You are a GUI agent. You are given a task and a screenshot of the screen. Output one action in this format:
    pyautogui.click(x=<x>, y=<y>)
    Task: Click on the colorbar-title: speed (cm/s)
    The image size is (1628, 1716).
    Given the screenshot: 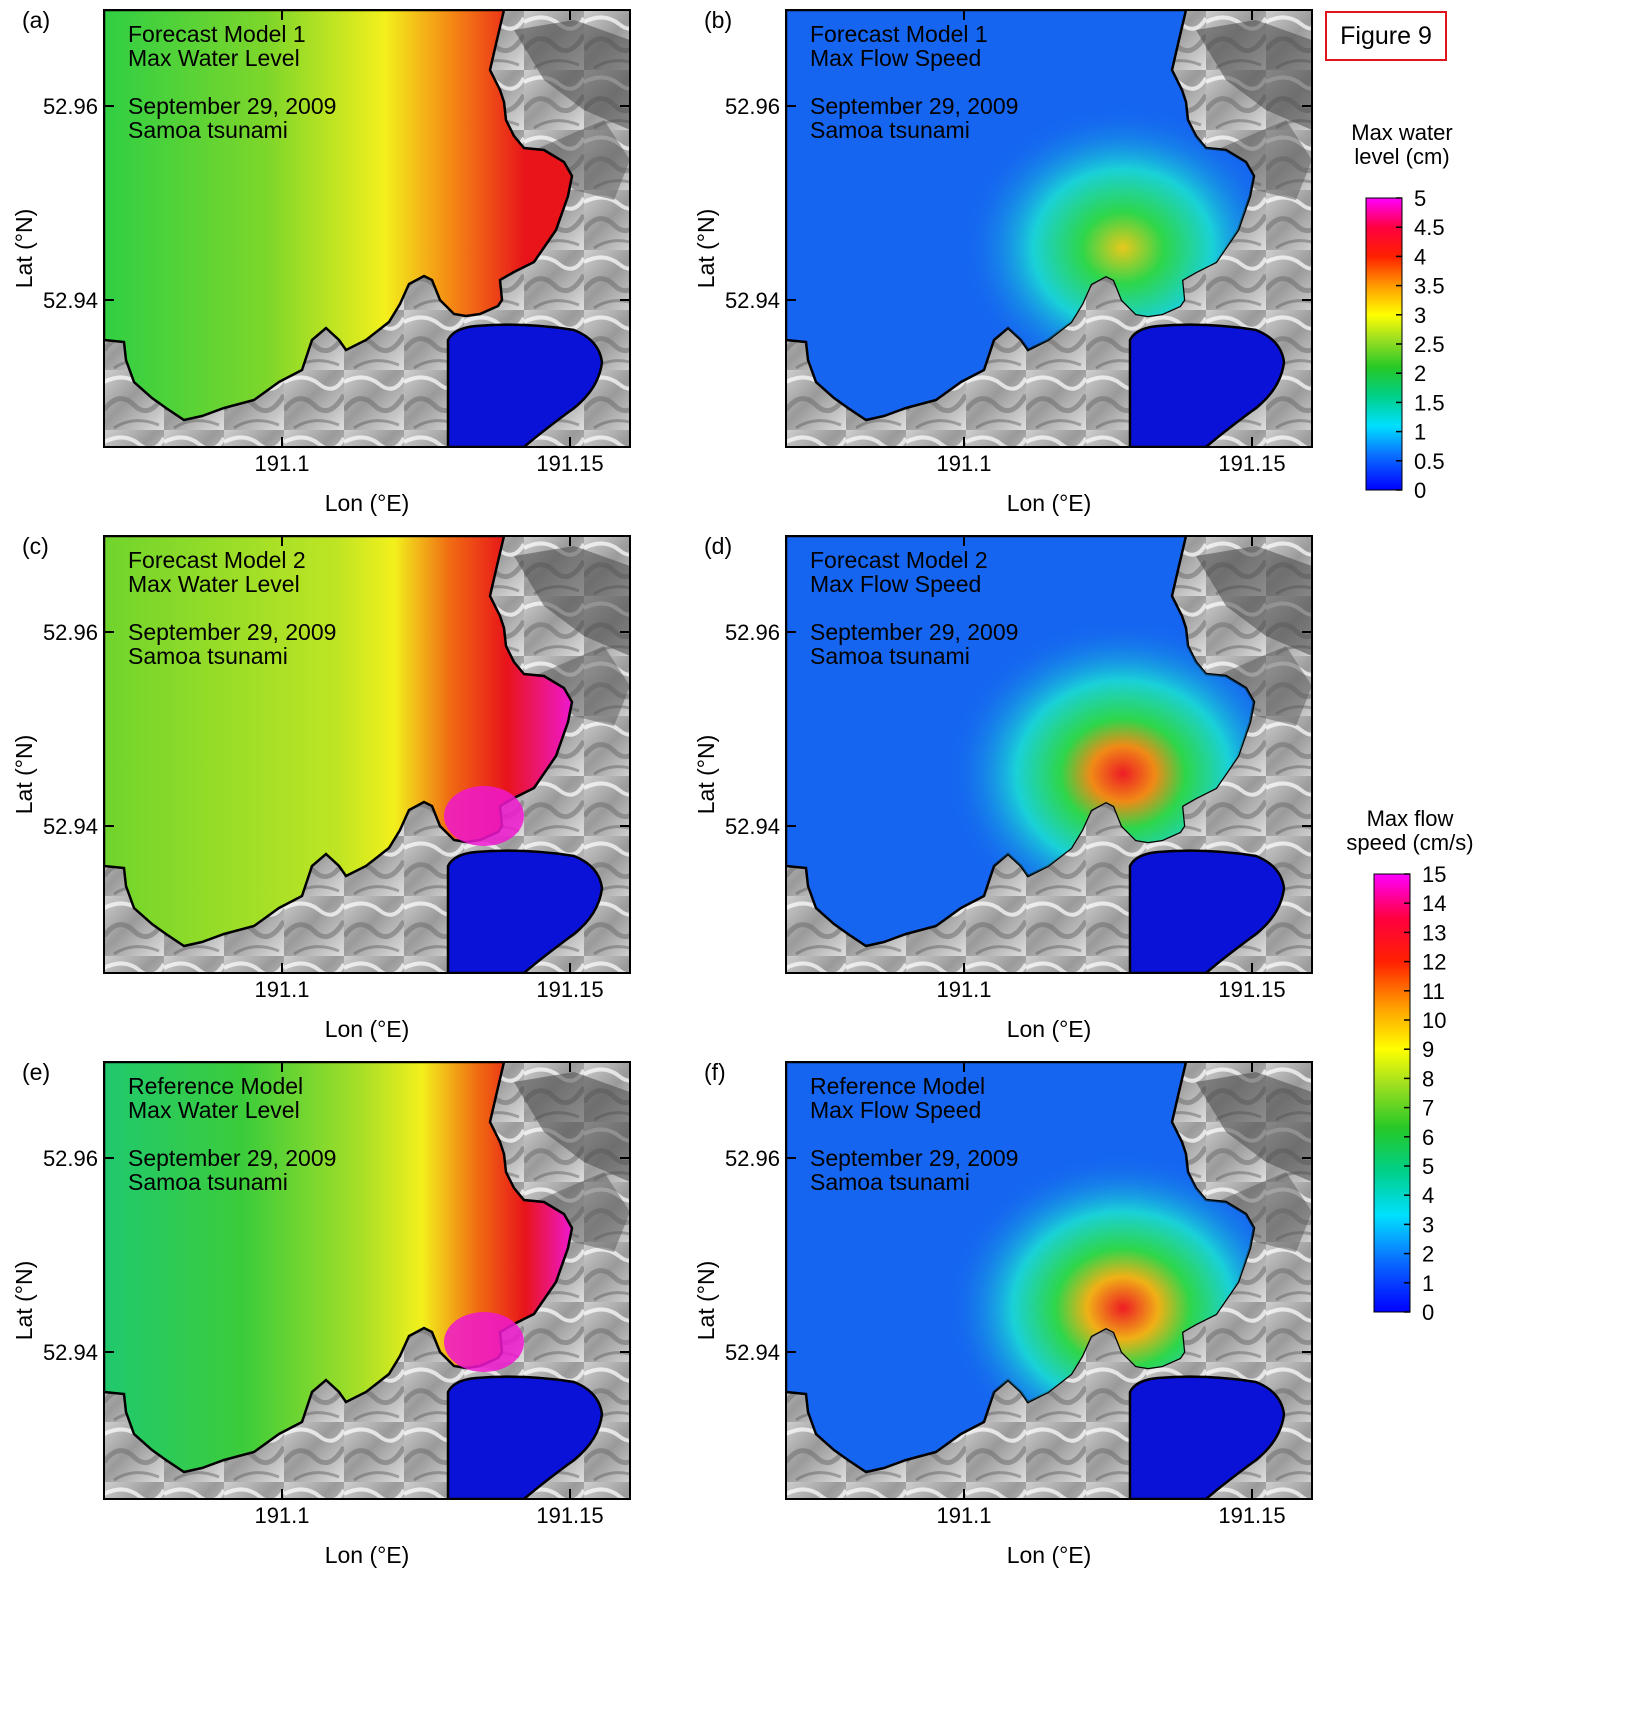 What is the action you would take?
    pyautogui.click(x=1409, y=842)
    